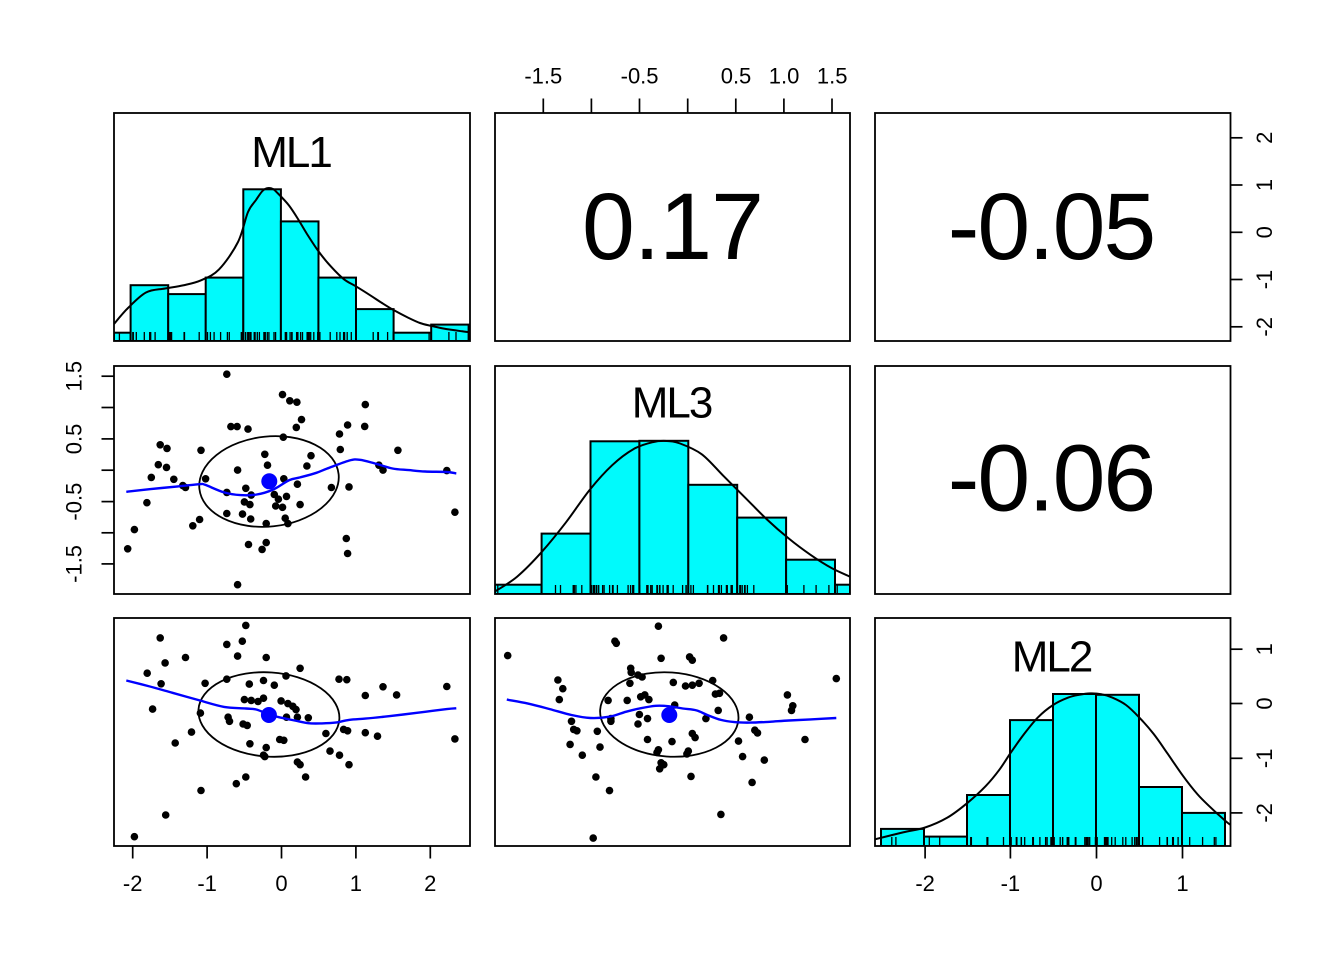 The width and height of the screenshot is (1344, 965). Describe the element at coordinates (1052, 657) in the screenshot. I see `svg-text: ML2` at that location.